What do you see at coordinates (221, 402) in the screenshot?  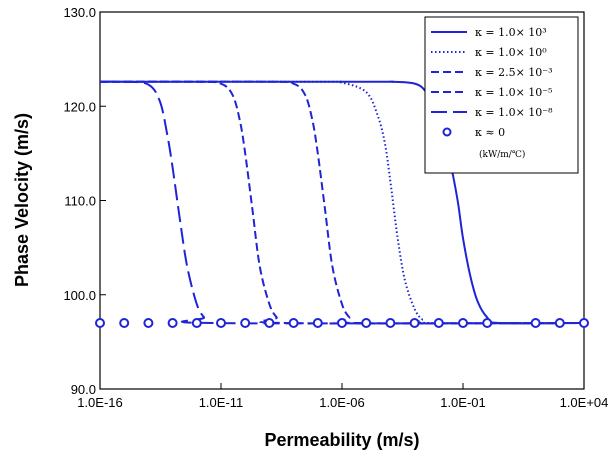 I see `x-tick-label: 1.0E-11` at bounding box center [221, 402].